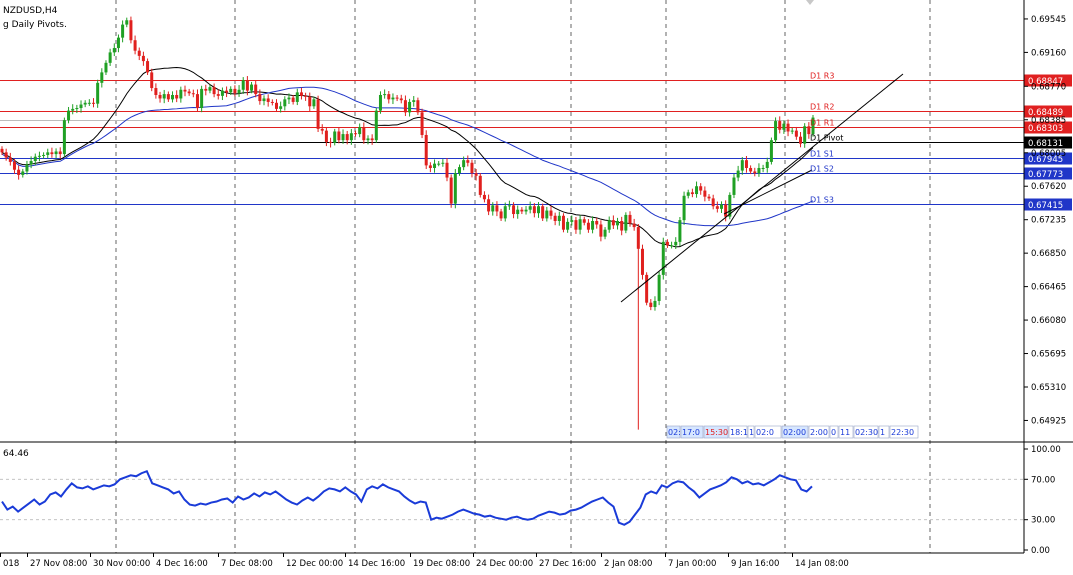  I want to click on rsi-line, so click(407, 497).